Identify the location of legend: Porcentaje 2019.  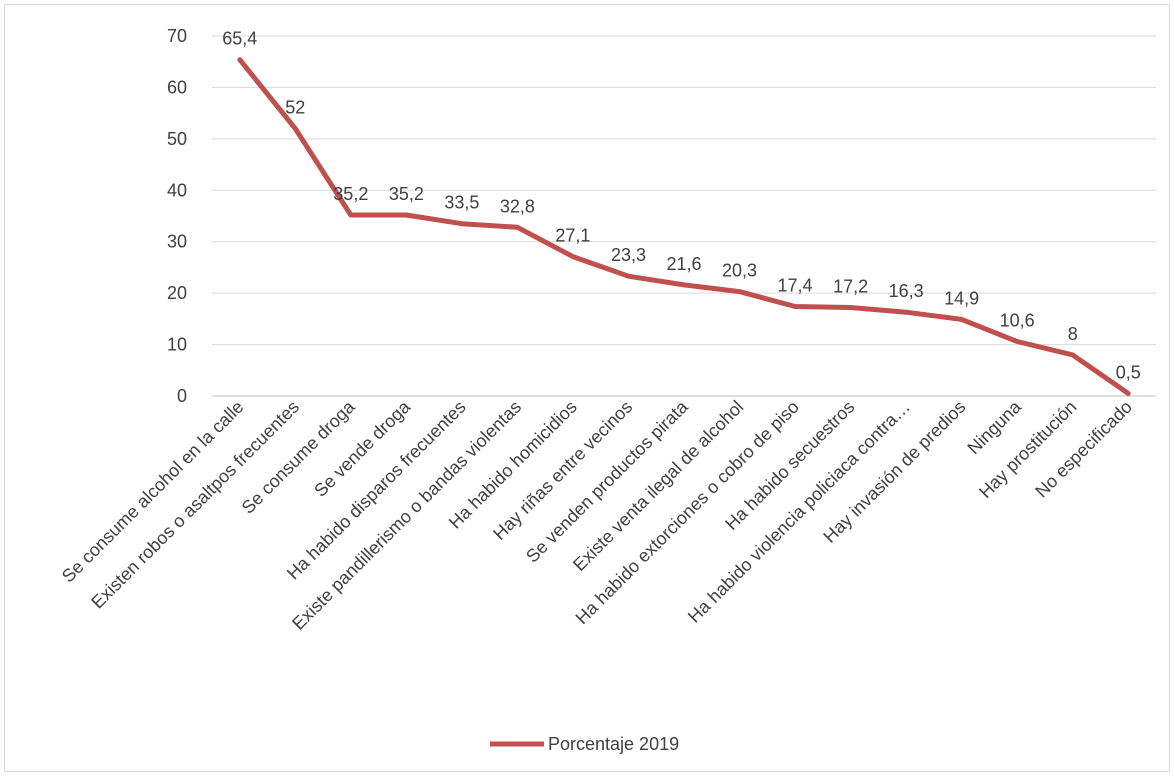
(584, 744).